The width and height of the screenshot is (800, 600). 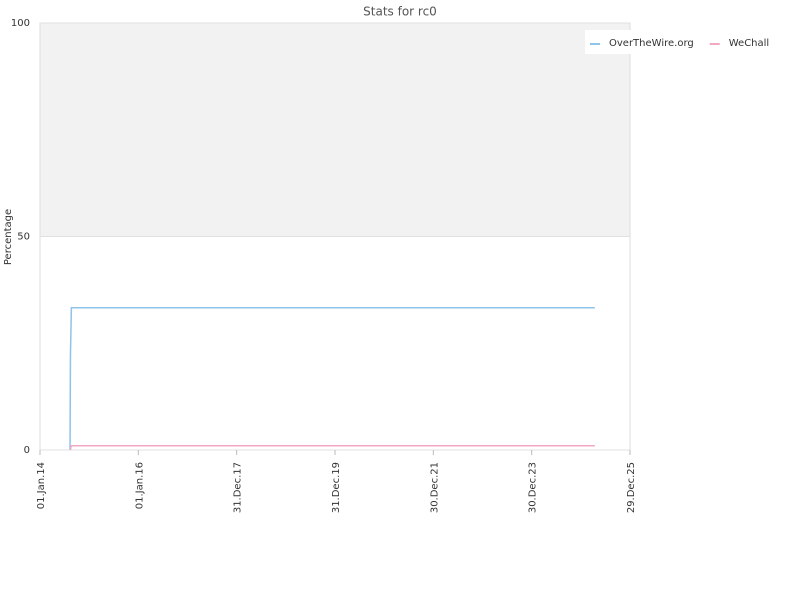 What do you see at coordinates (749, 43) in the screenshot?
I see `legend-label: WeChall` at bounding box center [749, 43].